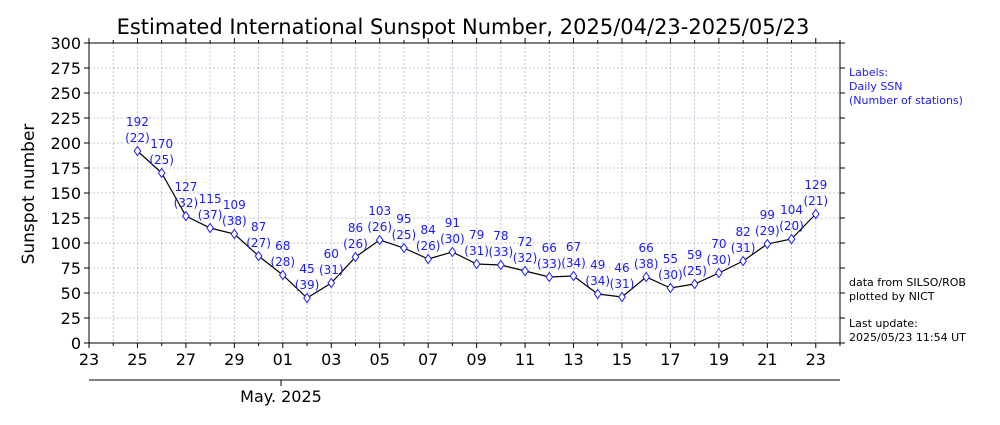 This screenshot has width=1000, height=425. I want to click on ssn-value-label: 103, so click(379, 211).